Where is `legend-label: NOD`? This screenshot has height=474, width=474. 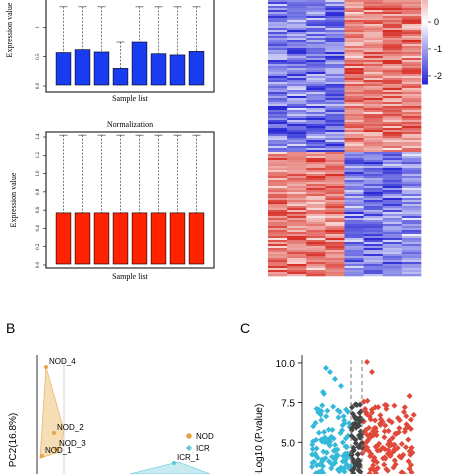
legend-label: NOD is located at coordinates (205, 436).